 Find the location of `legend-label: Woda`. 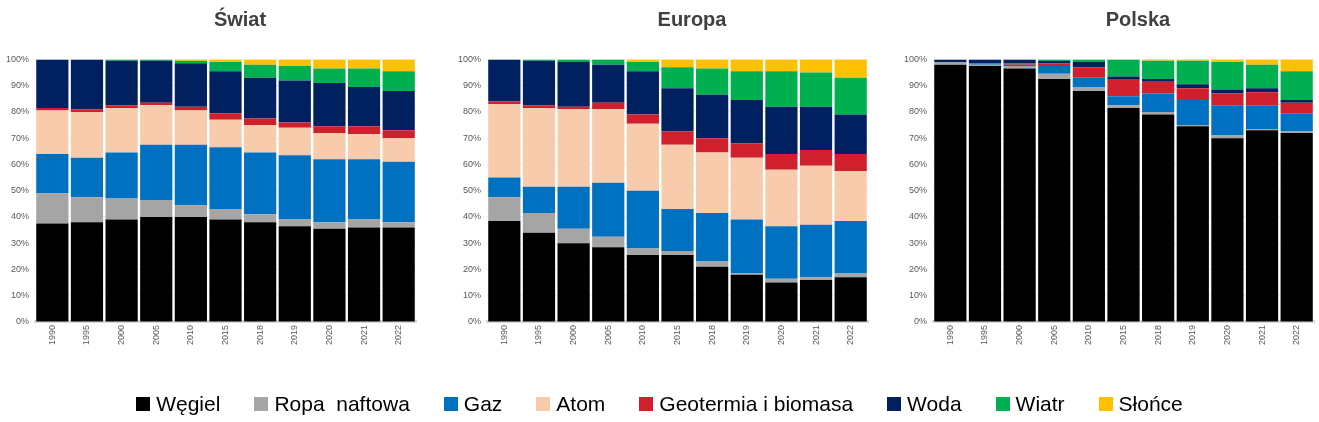

legend-label: Woda is located at coordinates (934, 404).